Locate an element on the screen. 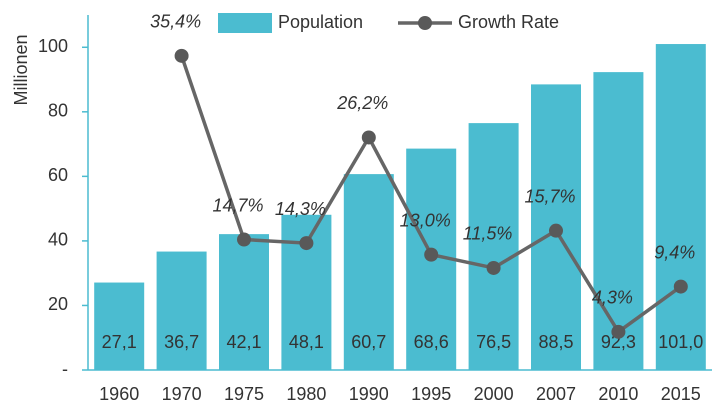 The width and height of the screenshot is (712, 417). bar-value-label: 42,1 is located at coordinates (243, 342).